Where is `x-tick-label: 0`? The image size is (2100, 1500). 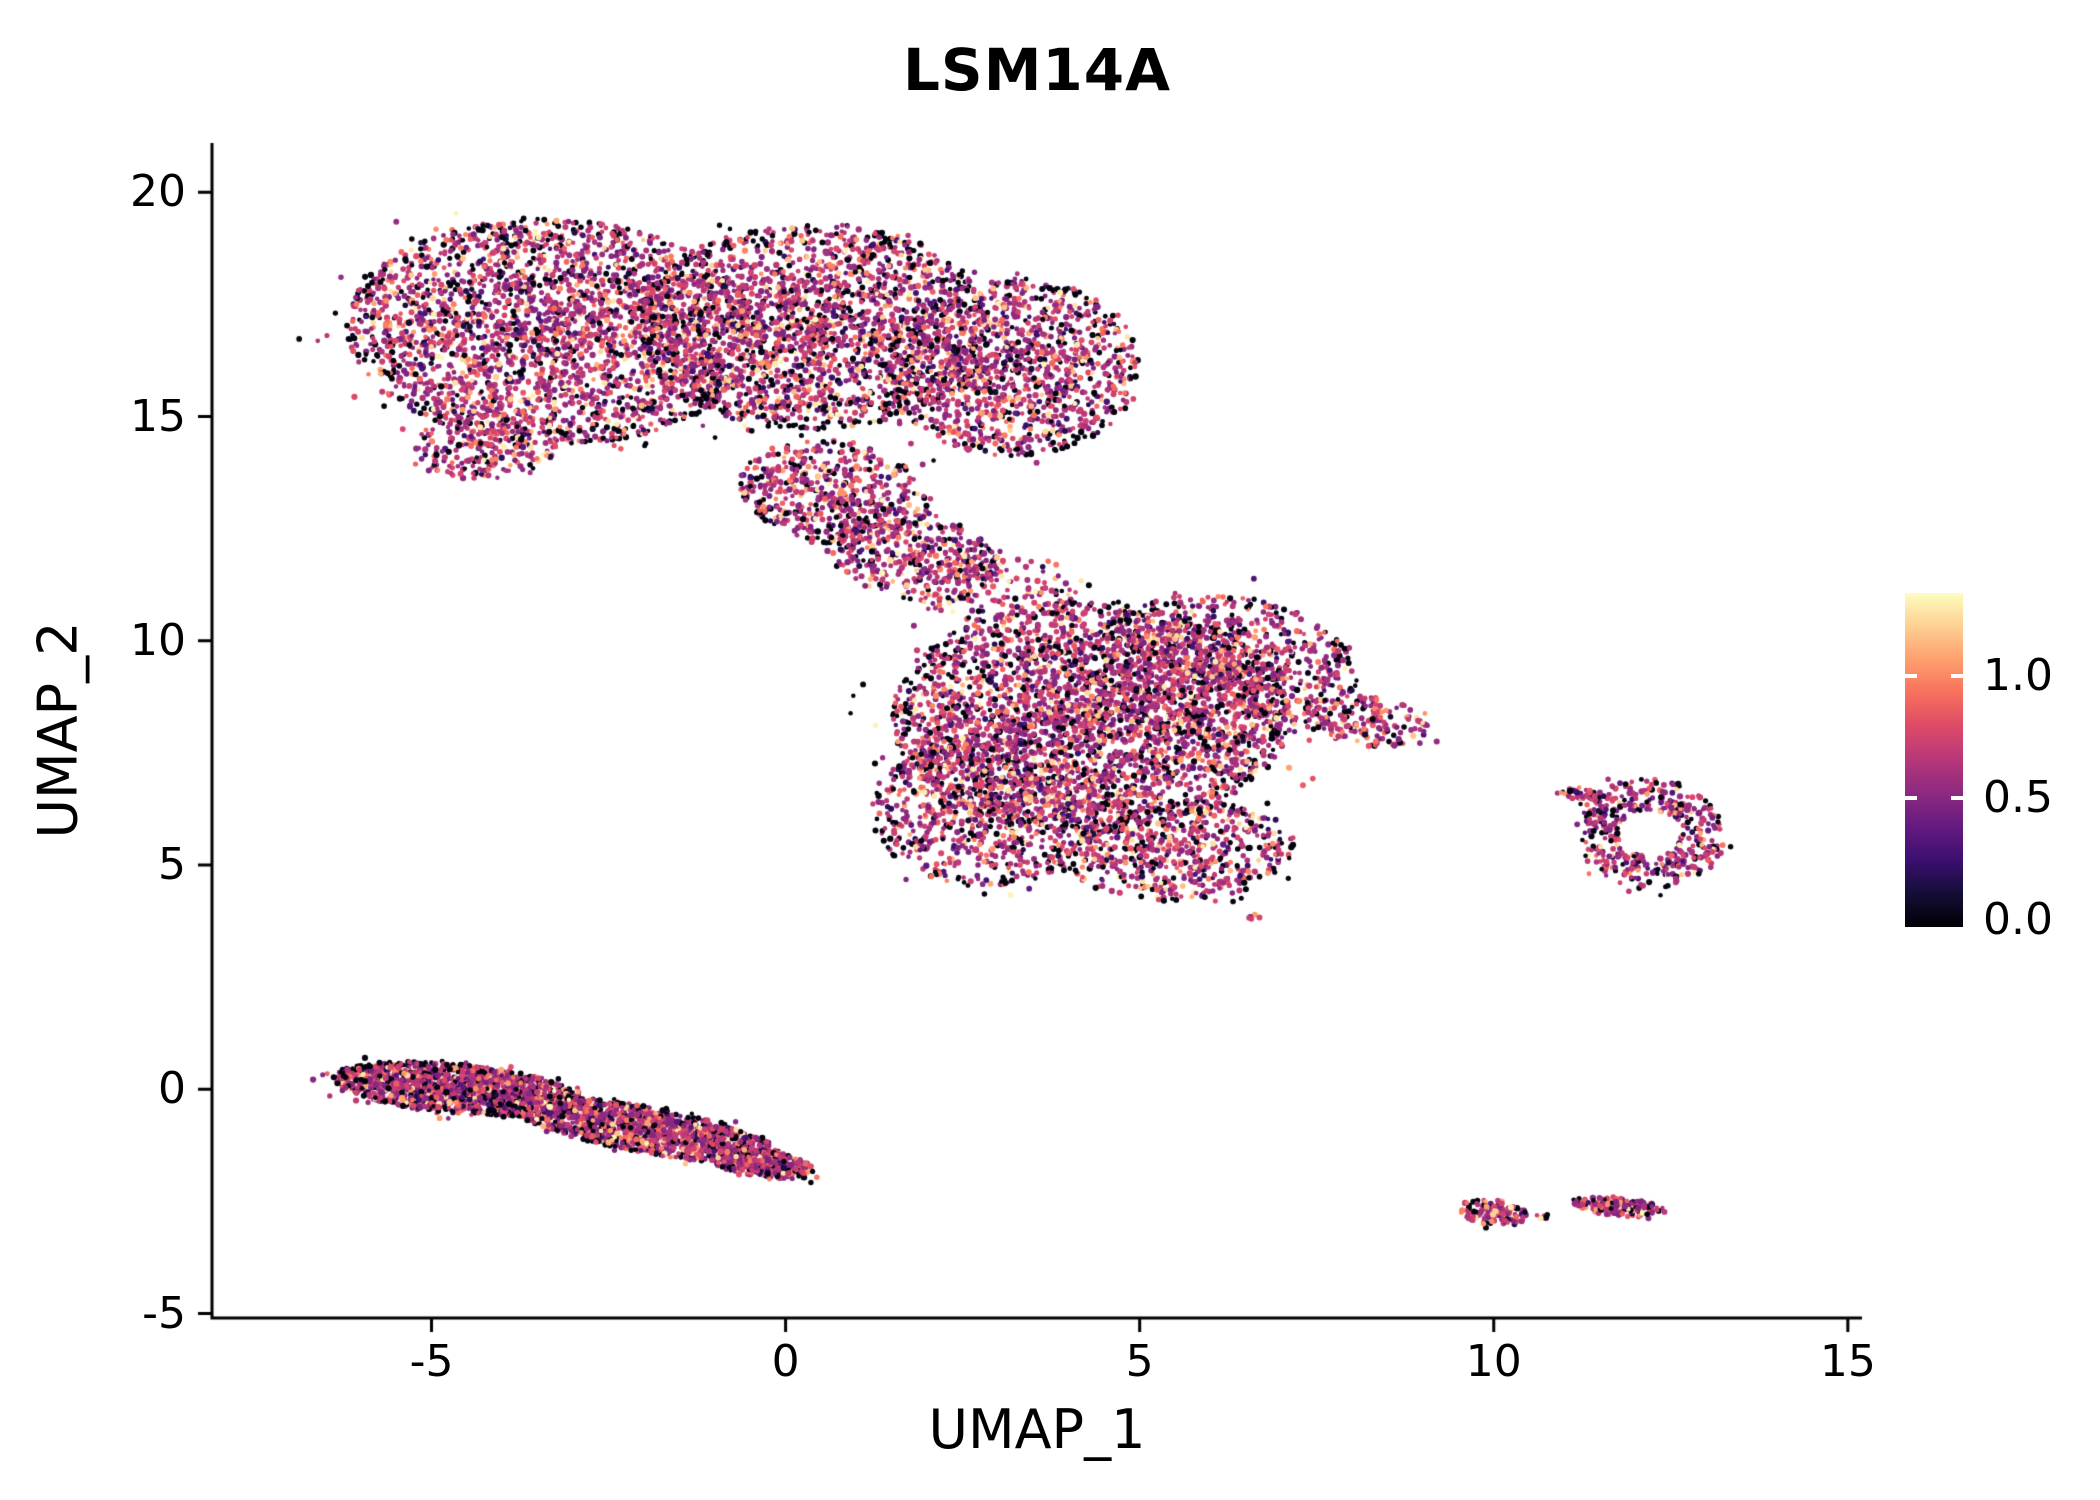
x-tick-label: 0 is located at coordinates (785, 1361).